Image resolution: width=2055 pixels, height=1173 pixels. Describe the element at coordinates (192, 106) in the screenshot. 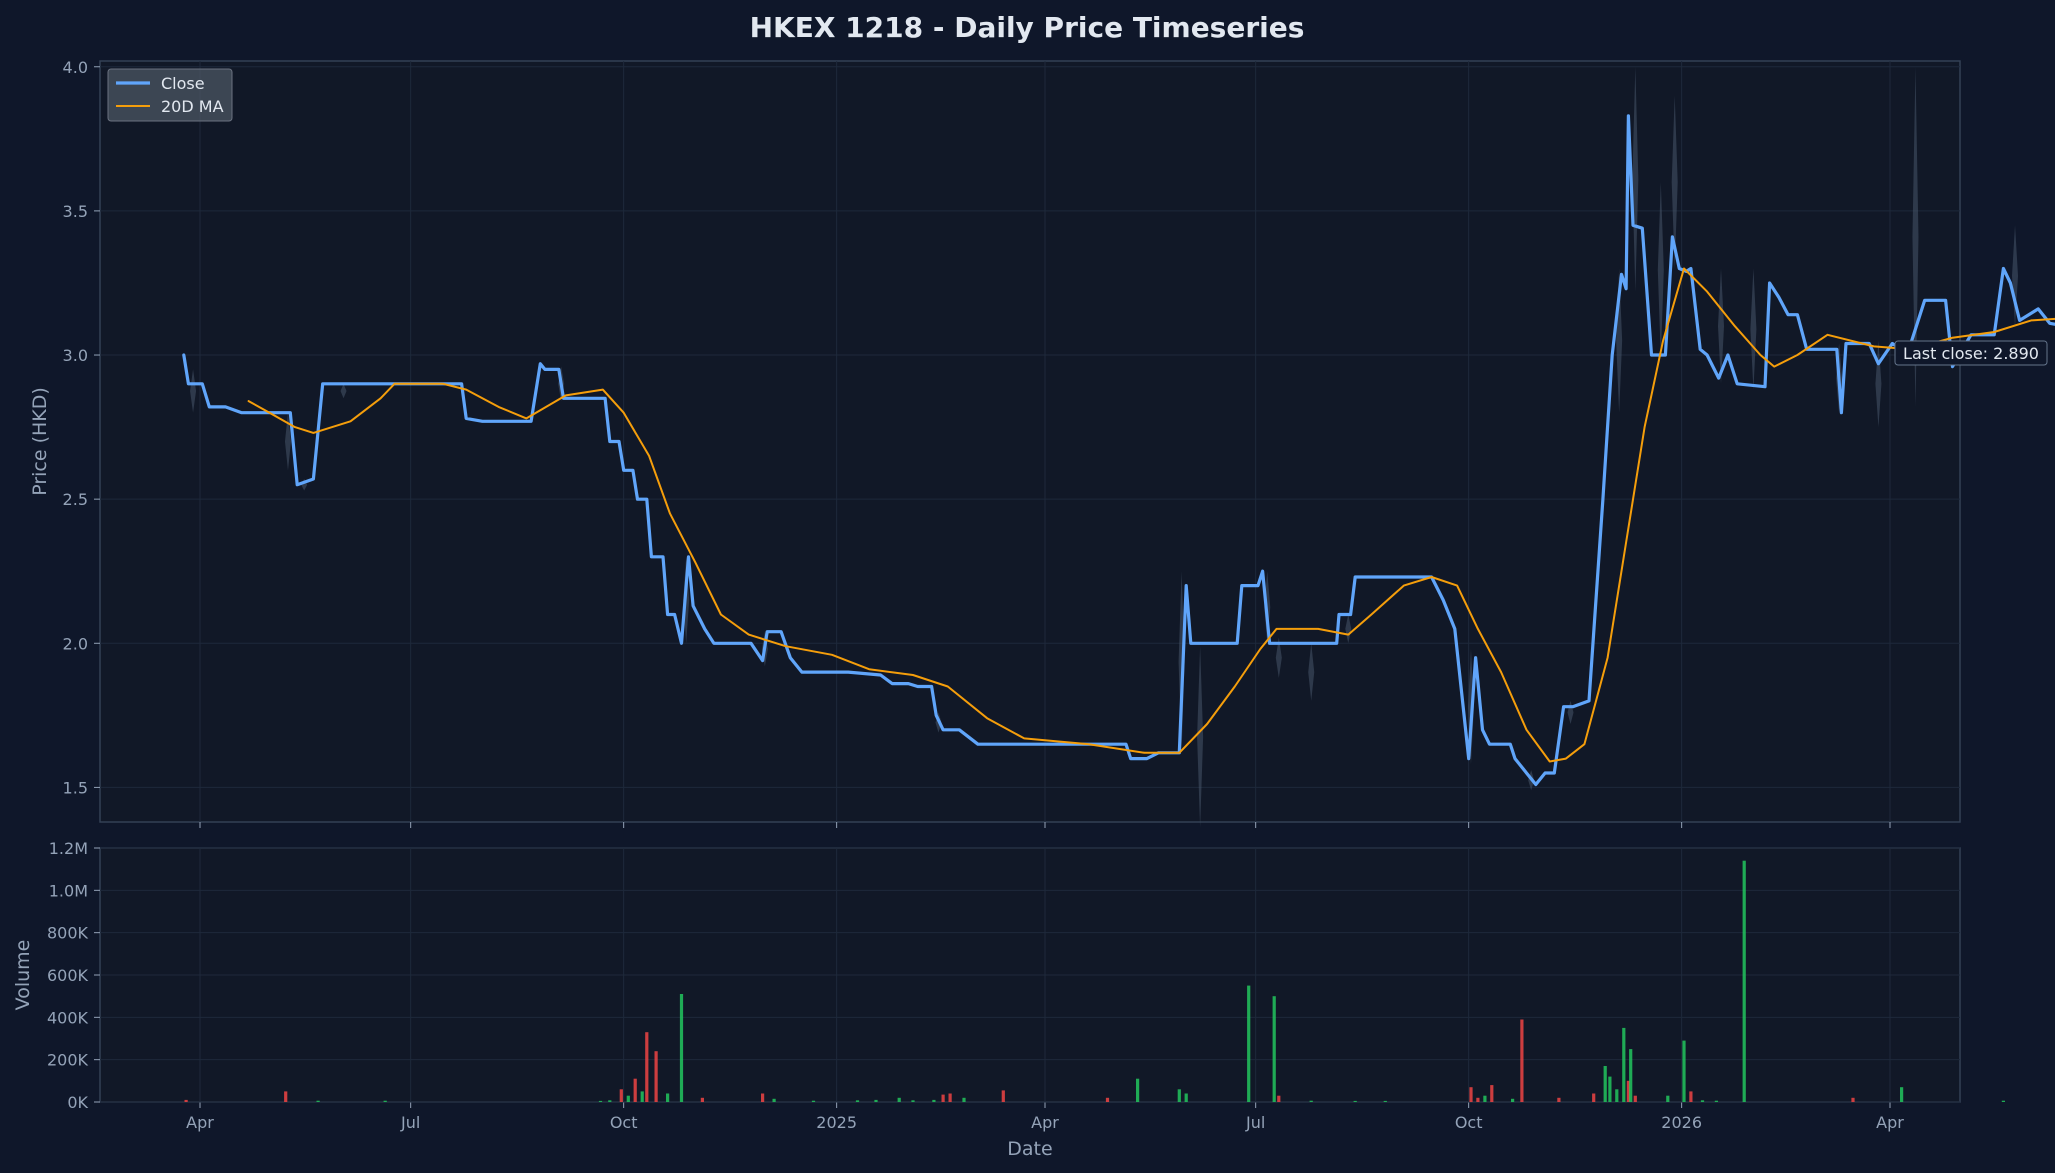

I see `legend-label-ma: 20D MA` at that location.